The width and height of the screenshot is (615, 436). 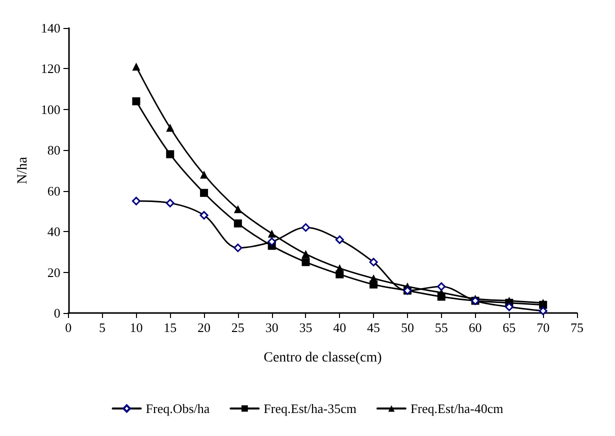 I want to click on legend-label: Freq.Est/ha-35cm, so click(x=310, y=408).